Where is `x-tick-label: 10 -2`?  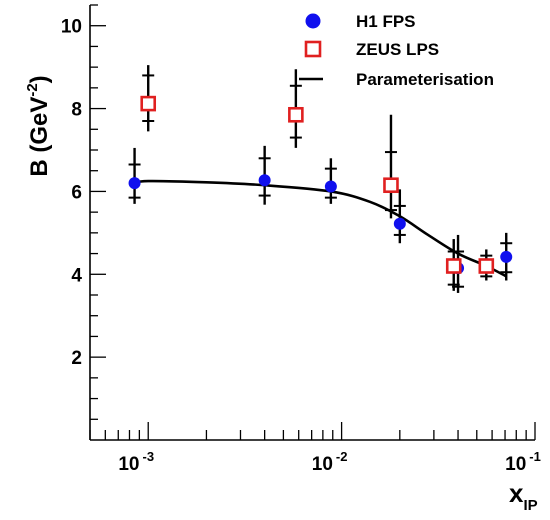
x-tick-label: 10 -2 is located at coordinates (330, 462).